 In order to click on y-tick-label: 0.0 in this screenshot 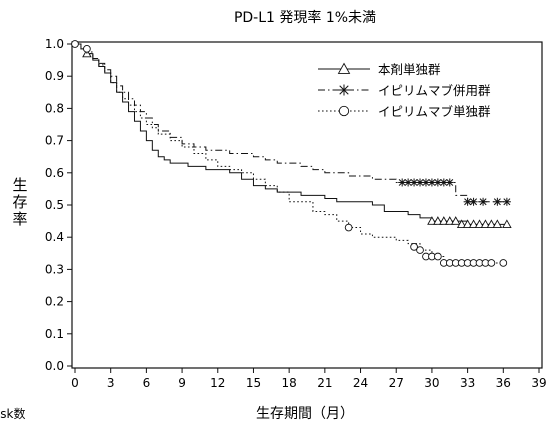, I will do `click(54, 366)`.